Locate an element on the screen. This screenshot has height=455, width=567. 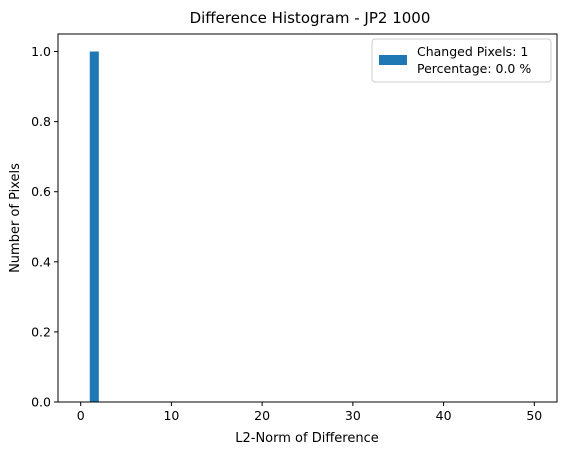
y-tick-label-5: 1.0 is located at coordinates (41, 51).